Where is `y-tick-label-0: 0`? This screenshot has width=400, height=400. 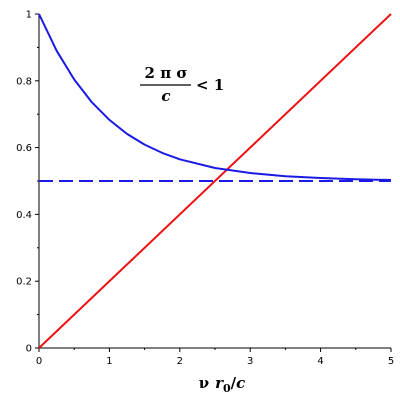 y-tick-label-0: 0 is located at coordinates (29, 349).